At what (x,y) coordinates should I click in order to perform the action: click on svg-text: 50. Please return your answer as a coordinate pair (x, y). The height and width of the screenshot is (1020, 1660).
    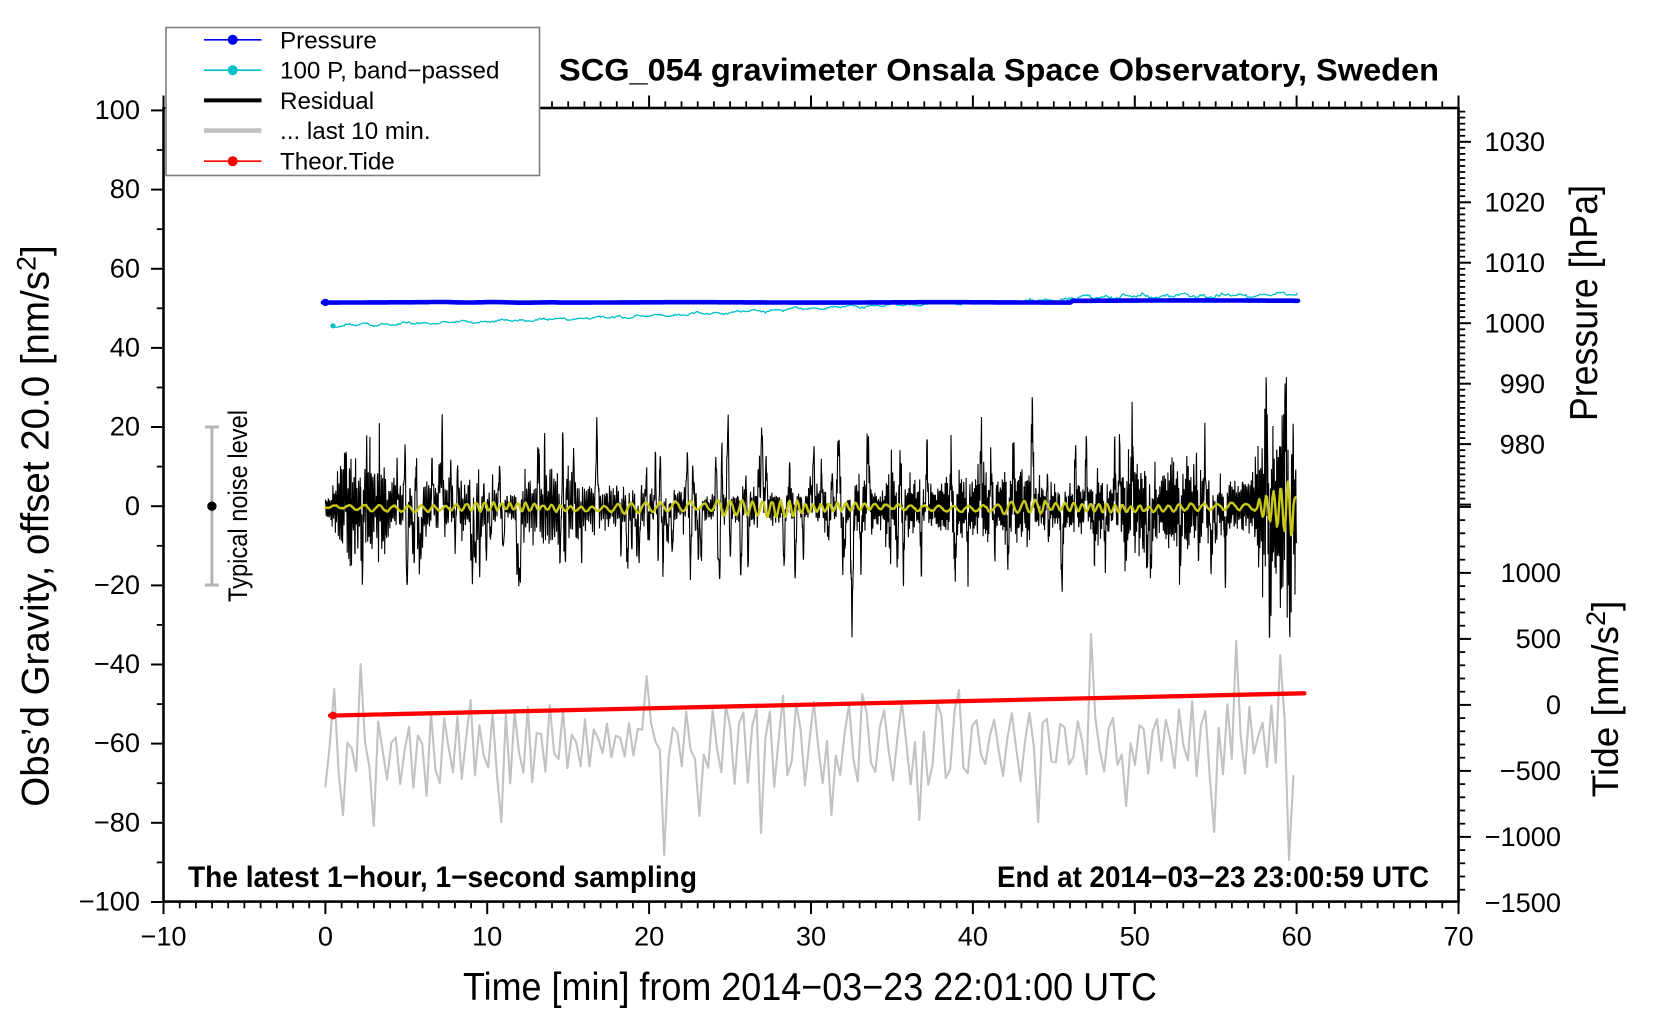
    Looking at the image, I should click on (1135, 936).